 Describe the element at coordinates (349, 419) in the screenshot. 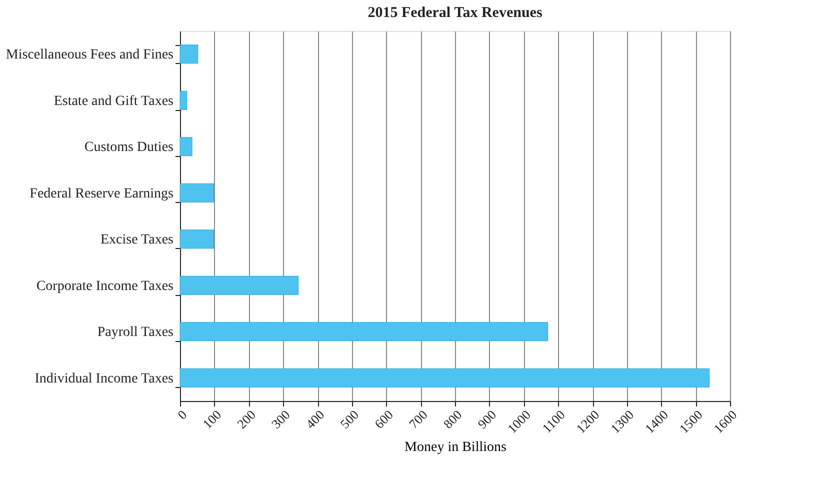

I see `x-tick-label: 500` at that location.